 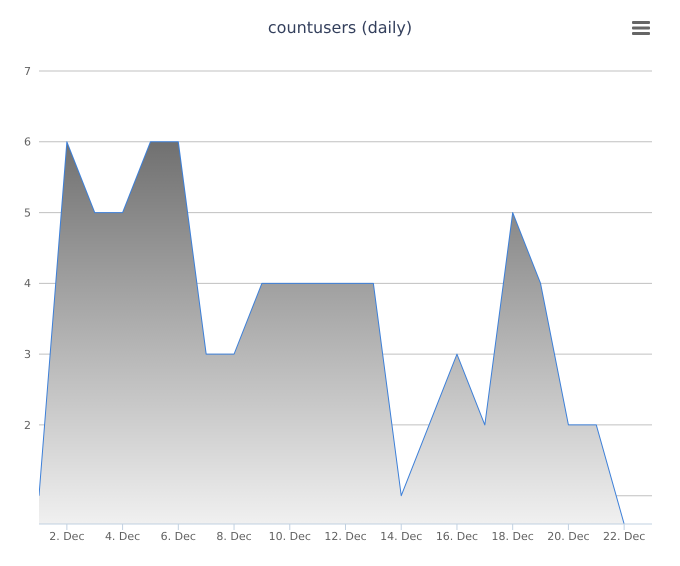 I want to click on x-tick-label: 20. Dec, so click(x=568, y=536).